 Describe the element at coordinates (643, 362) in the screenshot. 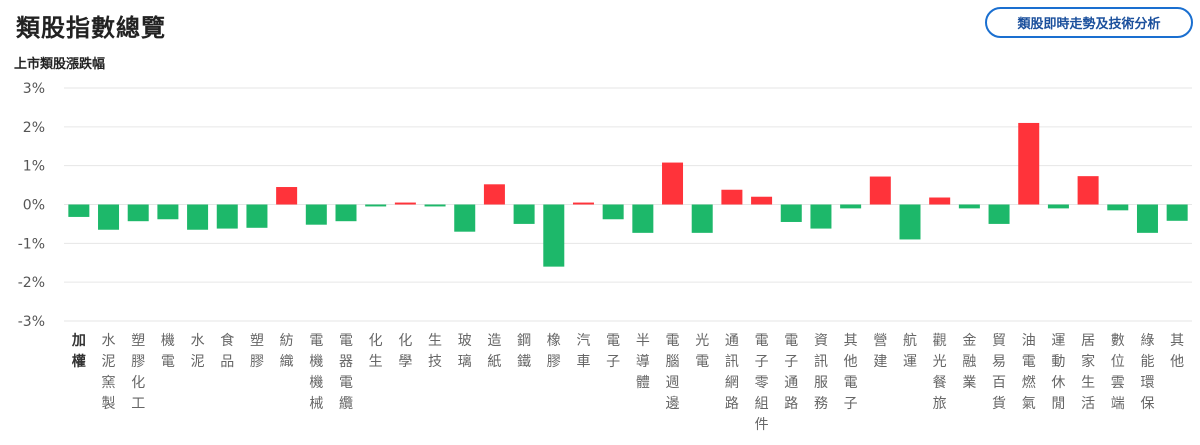

I see `category-label: 半導體` at that location.